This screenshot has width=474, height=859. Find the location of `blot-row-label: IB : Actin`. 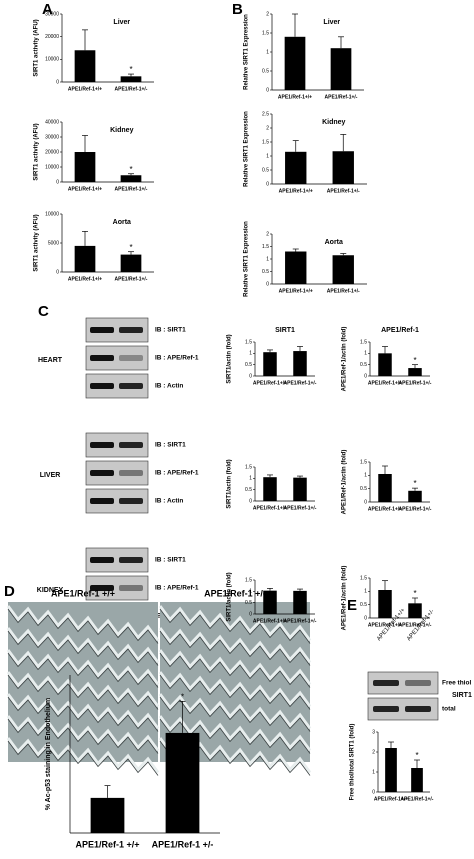

blot-row-label: IB : Actin is located at coordinates (169, 386).